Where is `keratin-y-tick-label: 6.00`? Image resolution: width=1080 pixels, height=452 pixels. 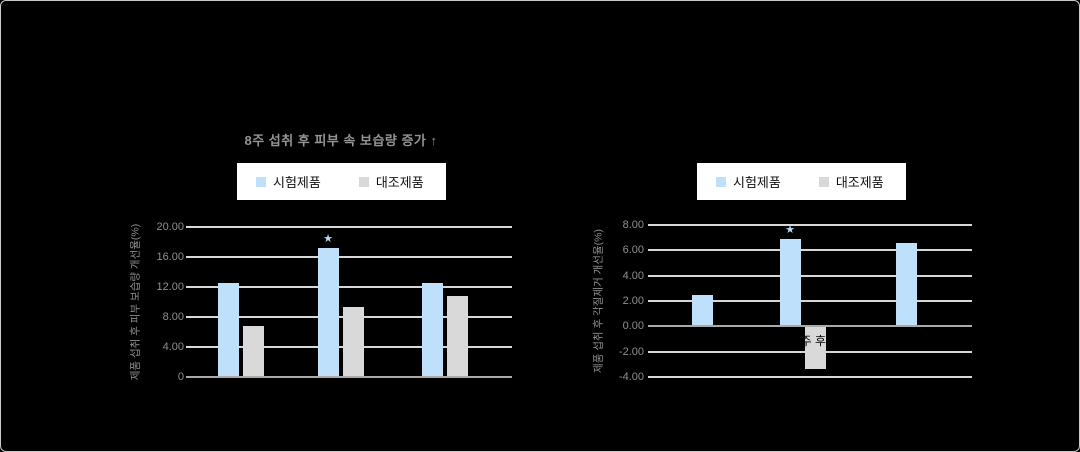
keratin-y-tick-label: 6.00 is located at coordinates (633, 250).